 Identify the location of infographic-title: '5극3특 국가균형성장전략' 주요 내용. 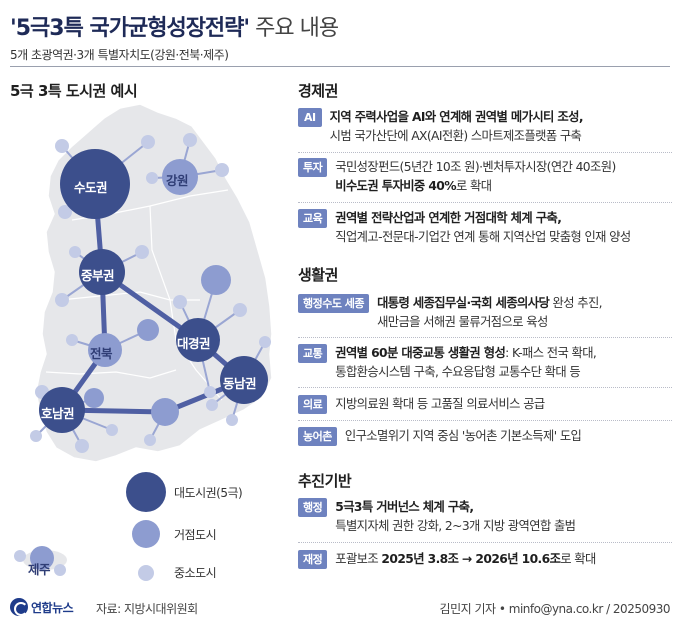
(174, 26).